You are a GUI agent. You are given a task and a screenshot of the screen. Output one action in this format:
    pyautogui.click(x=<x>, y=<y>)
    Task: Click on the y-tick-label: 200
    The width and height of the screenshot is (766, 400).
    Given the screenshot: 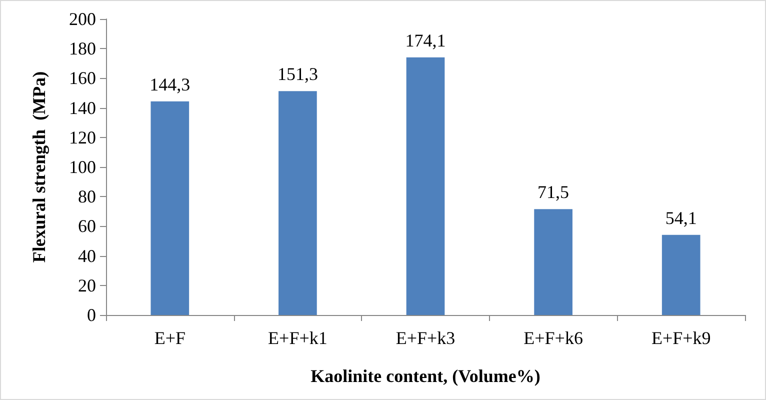 What is the action you would take?
    pyautogui.click(x=82, y=19)
    